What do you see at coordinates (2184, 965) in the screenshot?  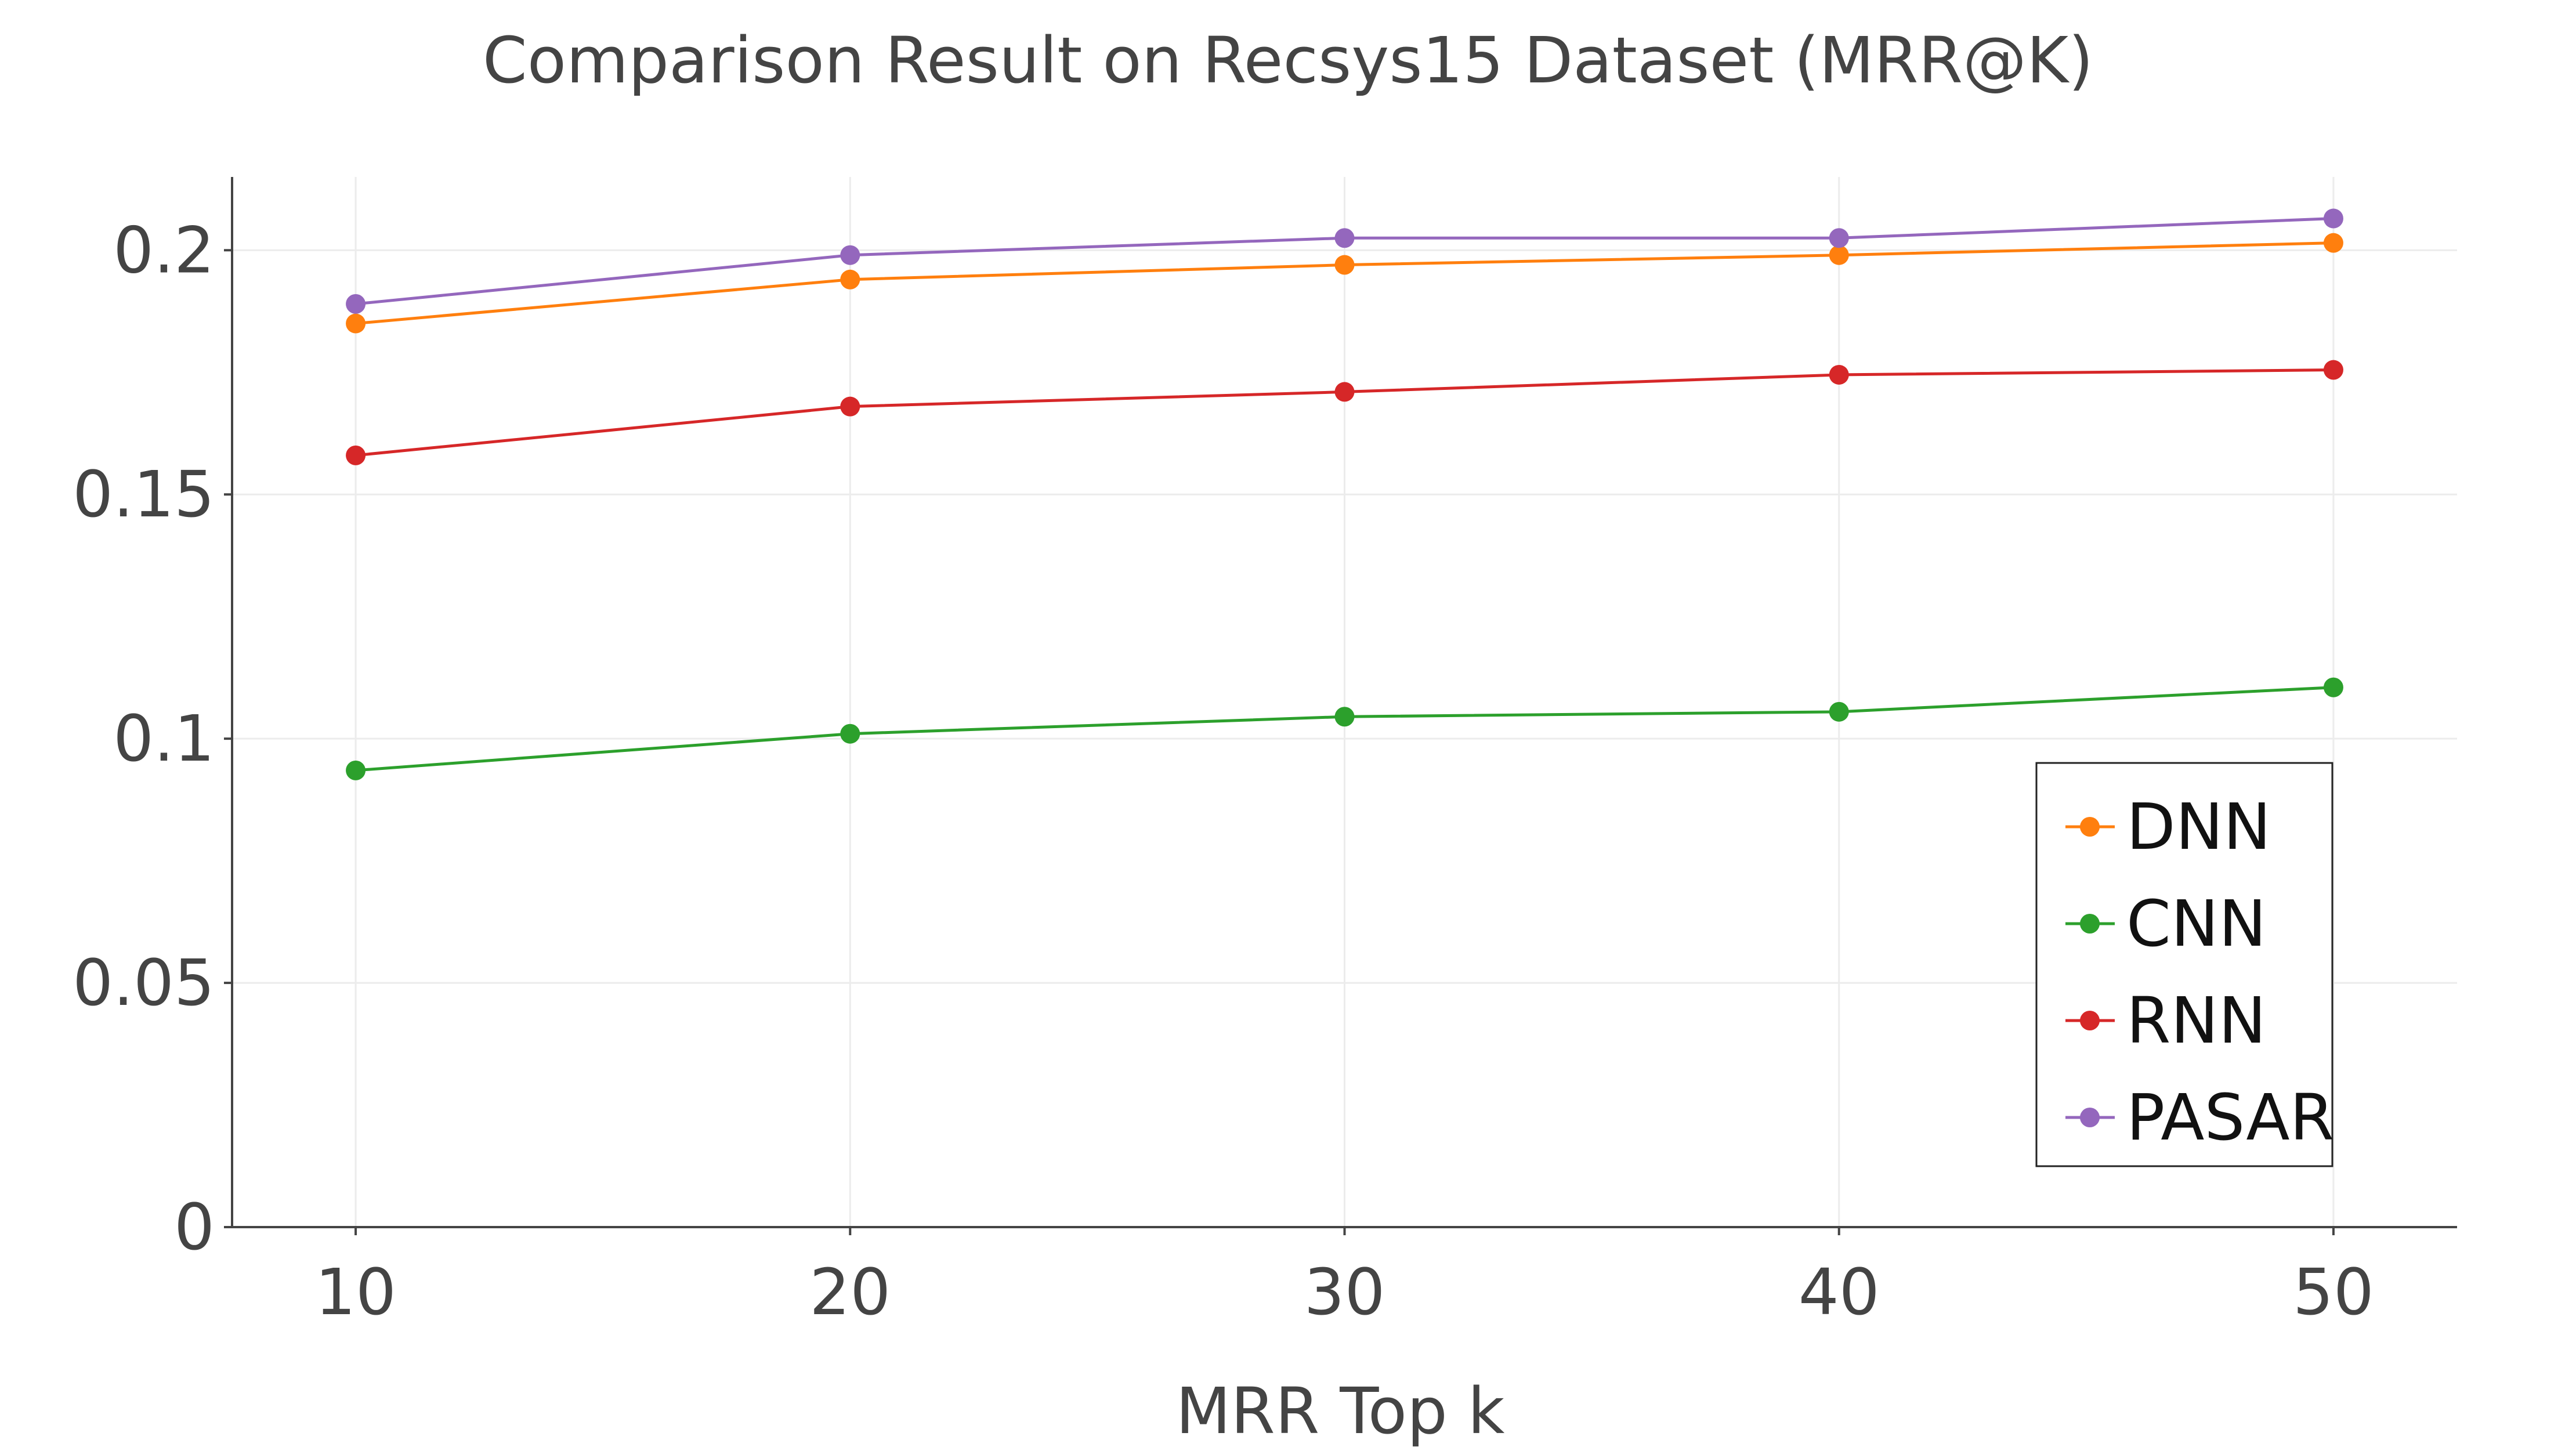 I see `legend: DNN CNN RNN PASAR` at bounding box center [2184, 965].